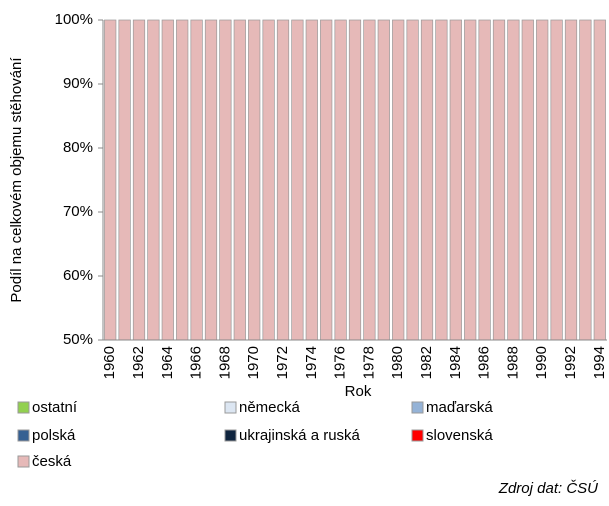 This screenshot has height=506, width=609. Describe the element at coordinates (358, 391) in the screenshot. I see `x-axis-label: Rok` at that location.